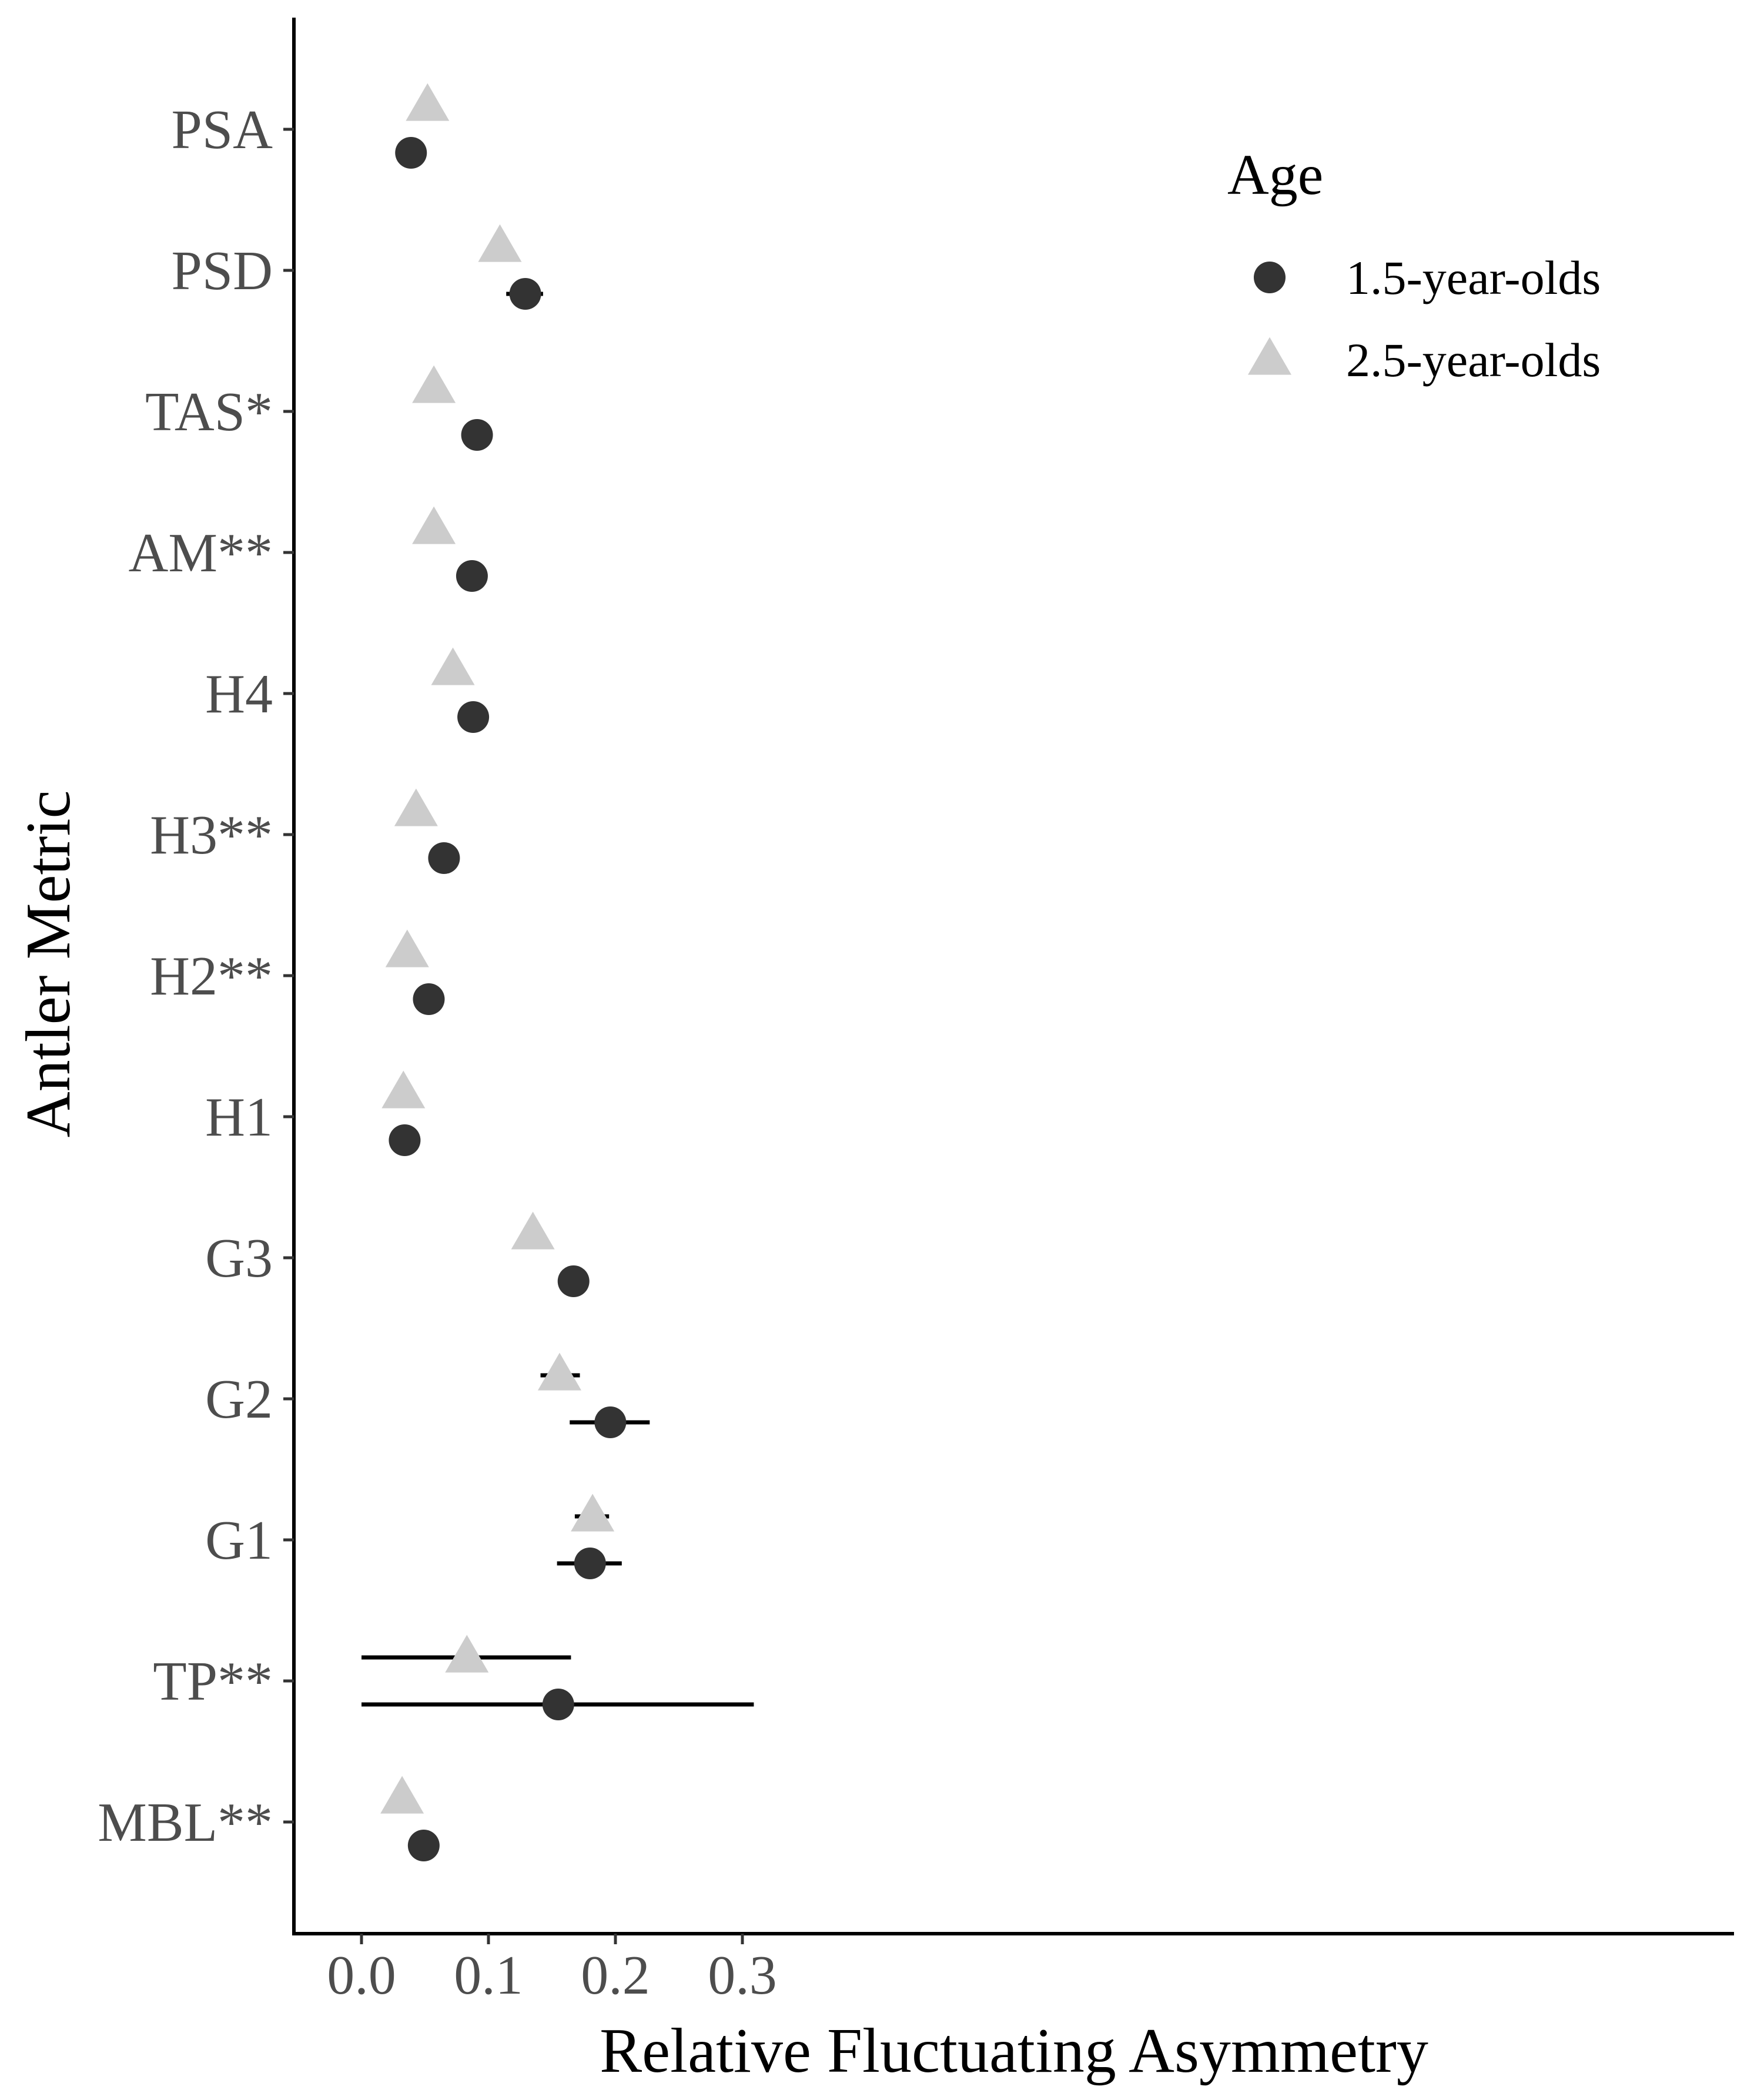  Describe the element at coordinates (1014, 2051) in the screenshot. I see `x-axis-title: Relative Fluctuating Asymmetry` at that location.